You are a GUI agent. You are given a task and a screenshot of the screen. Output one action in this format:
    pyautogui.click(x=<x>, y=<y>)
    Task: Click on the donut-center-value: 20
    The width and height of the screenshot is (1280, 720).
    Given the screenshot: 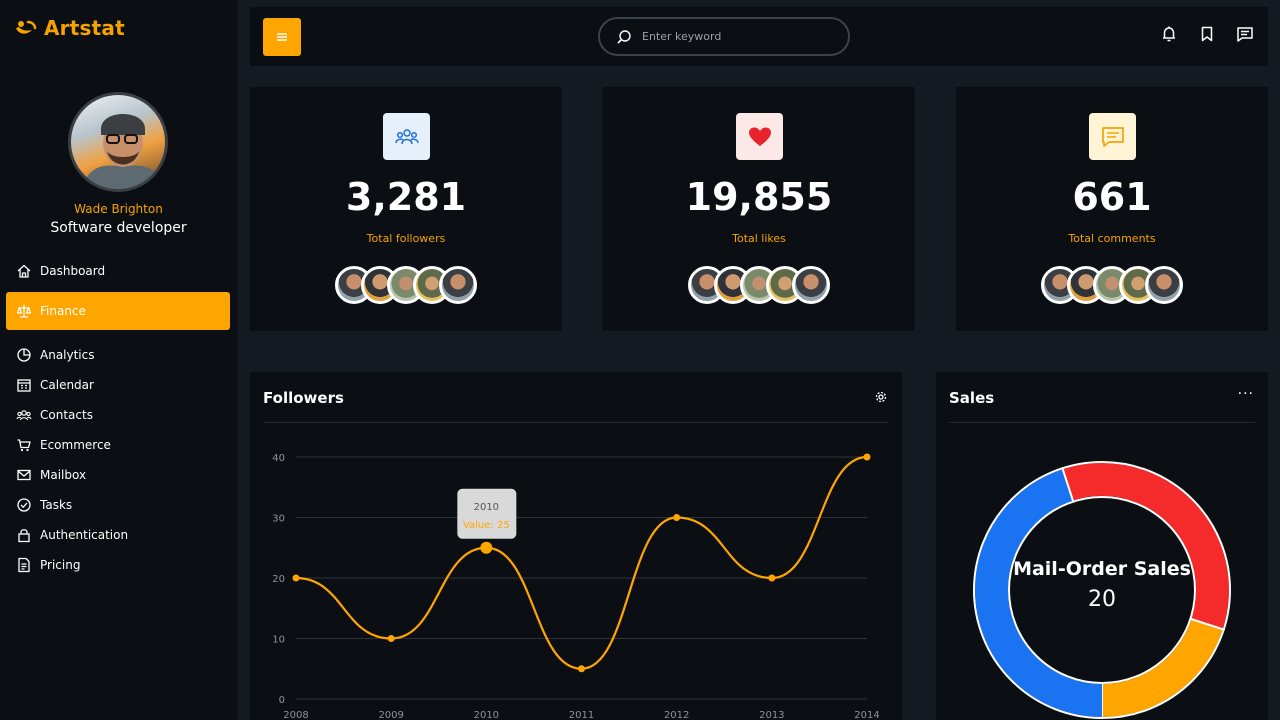 What is the action you would take?
    pyautogui.click(x=1102, y=599)
    